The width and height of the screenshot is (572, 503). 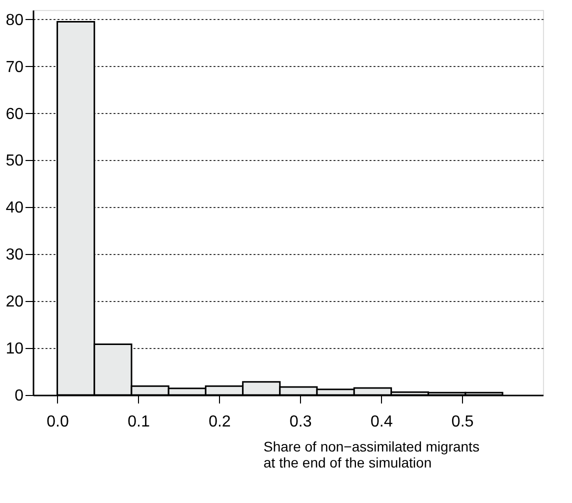 I want to click on x-tick-label: 0.0, so click(x=58, y=422).